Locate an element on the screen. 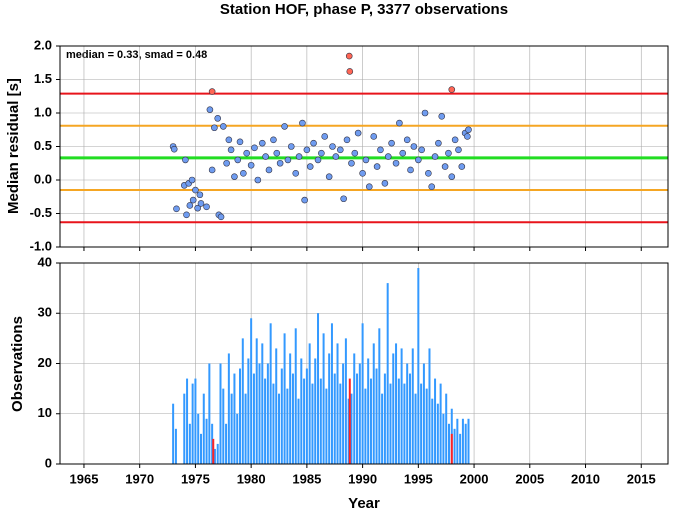  x-tick-label: 2015 is located at coordinates (641, 478).